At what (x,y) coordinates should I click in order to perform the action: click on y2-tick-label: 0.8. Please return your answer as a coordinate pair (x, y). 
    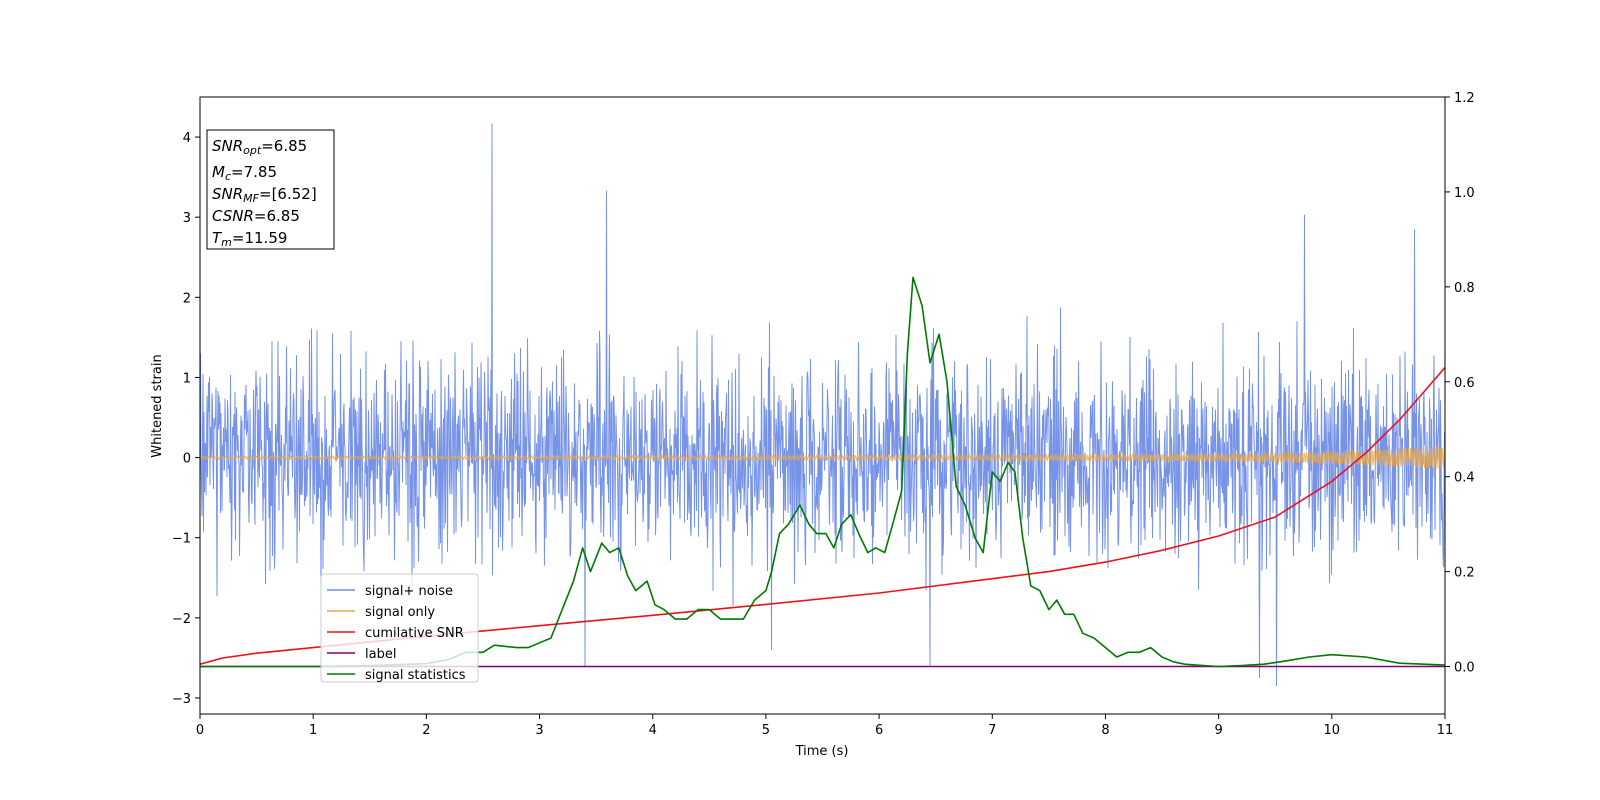
    Looking at the image, I should click on (1464, 288).